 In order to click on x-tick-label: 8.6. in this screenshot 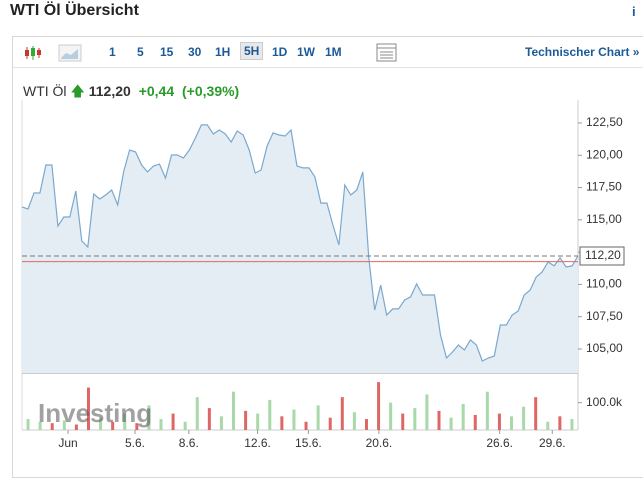, I will do `click(189, 443)`.